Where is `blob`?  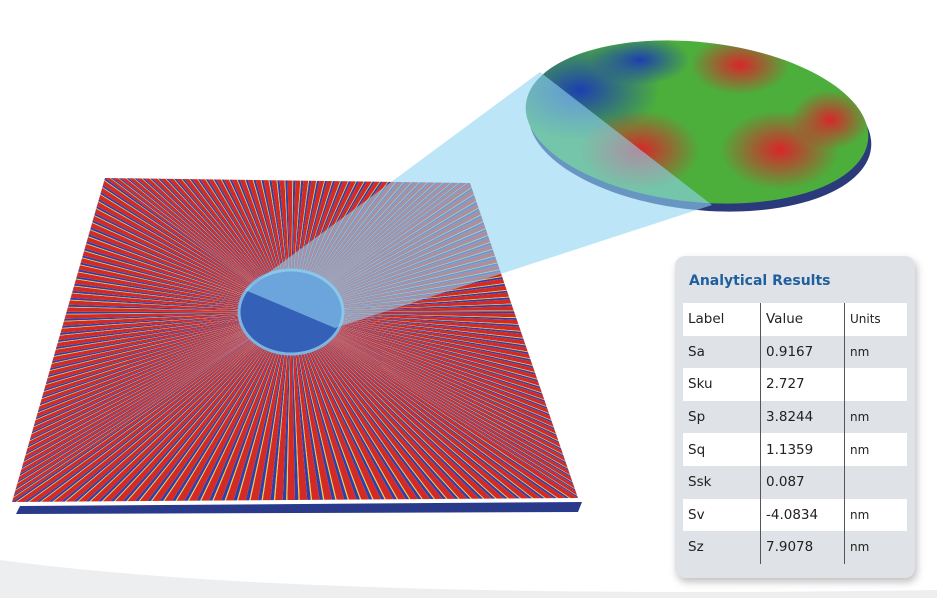
blob is located at coordinates (740, 65).